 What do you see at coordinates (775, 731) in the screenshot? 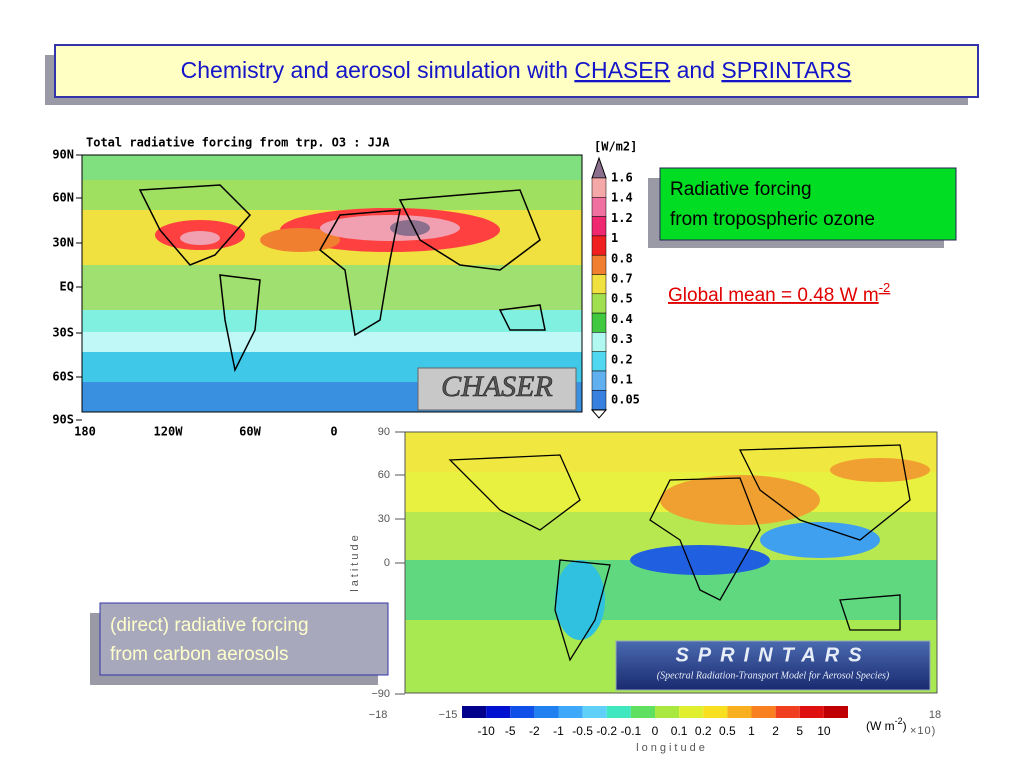
I see `colorbar-label: 2` at bounding box center [775, 731].